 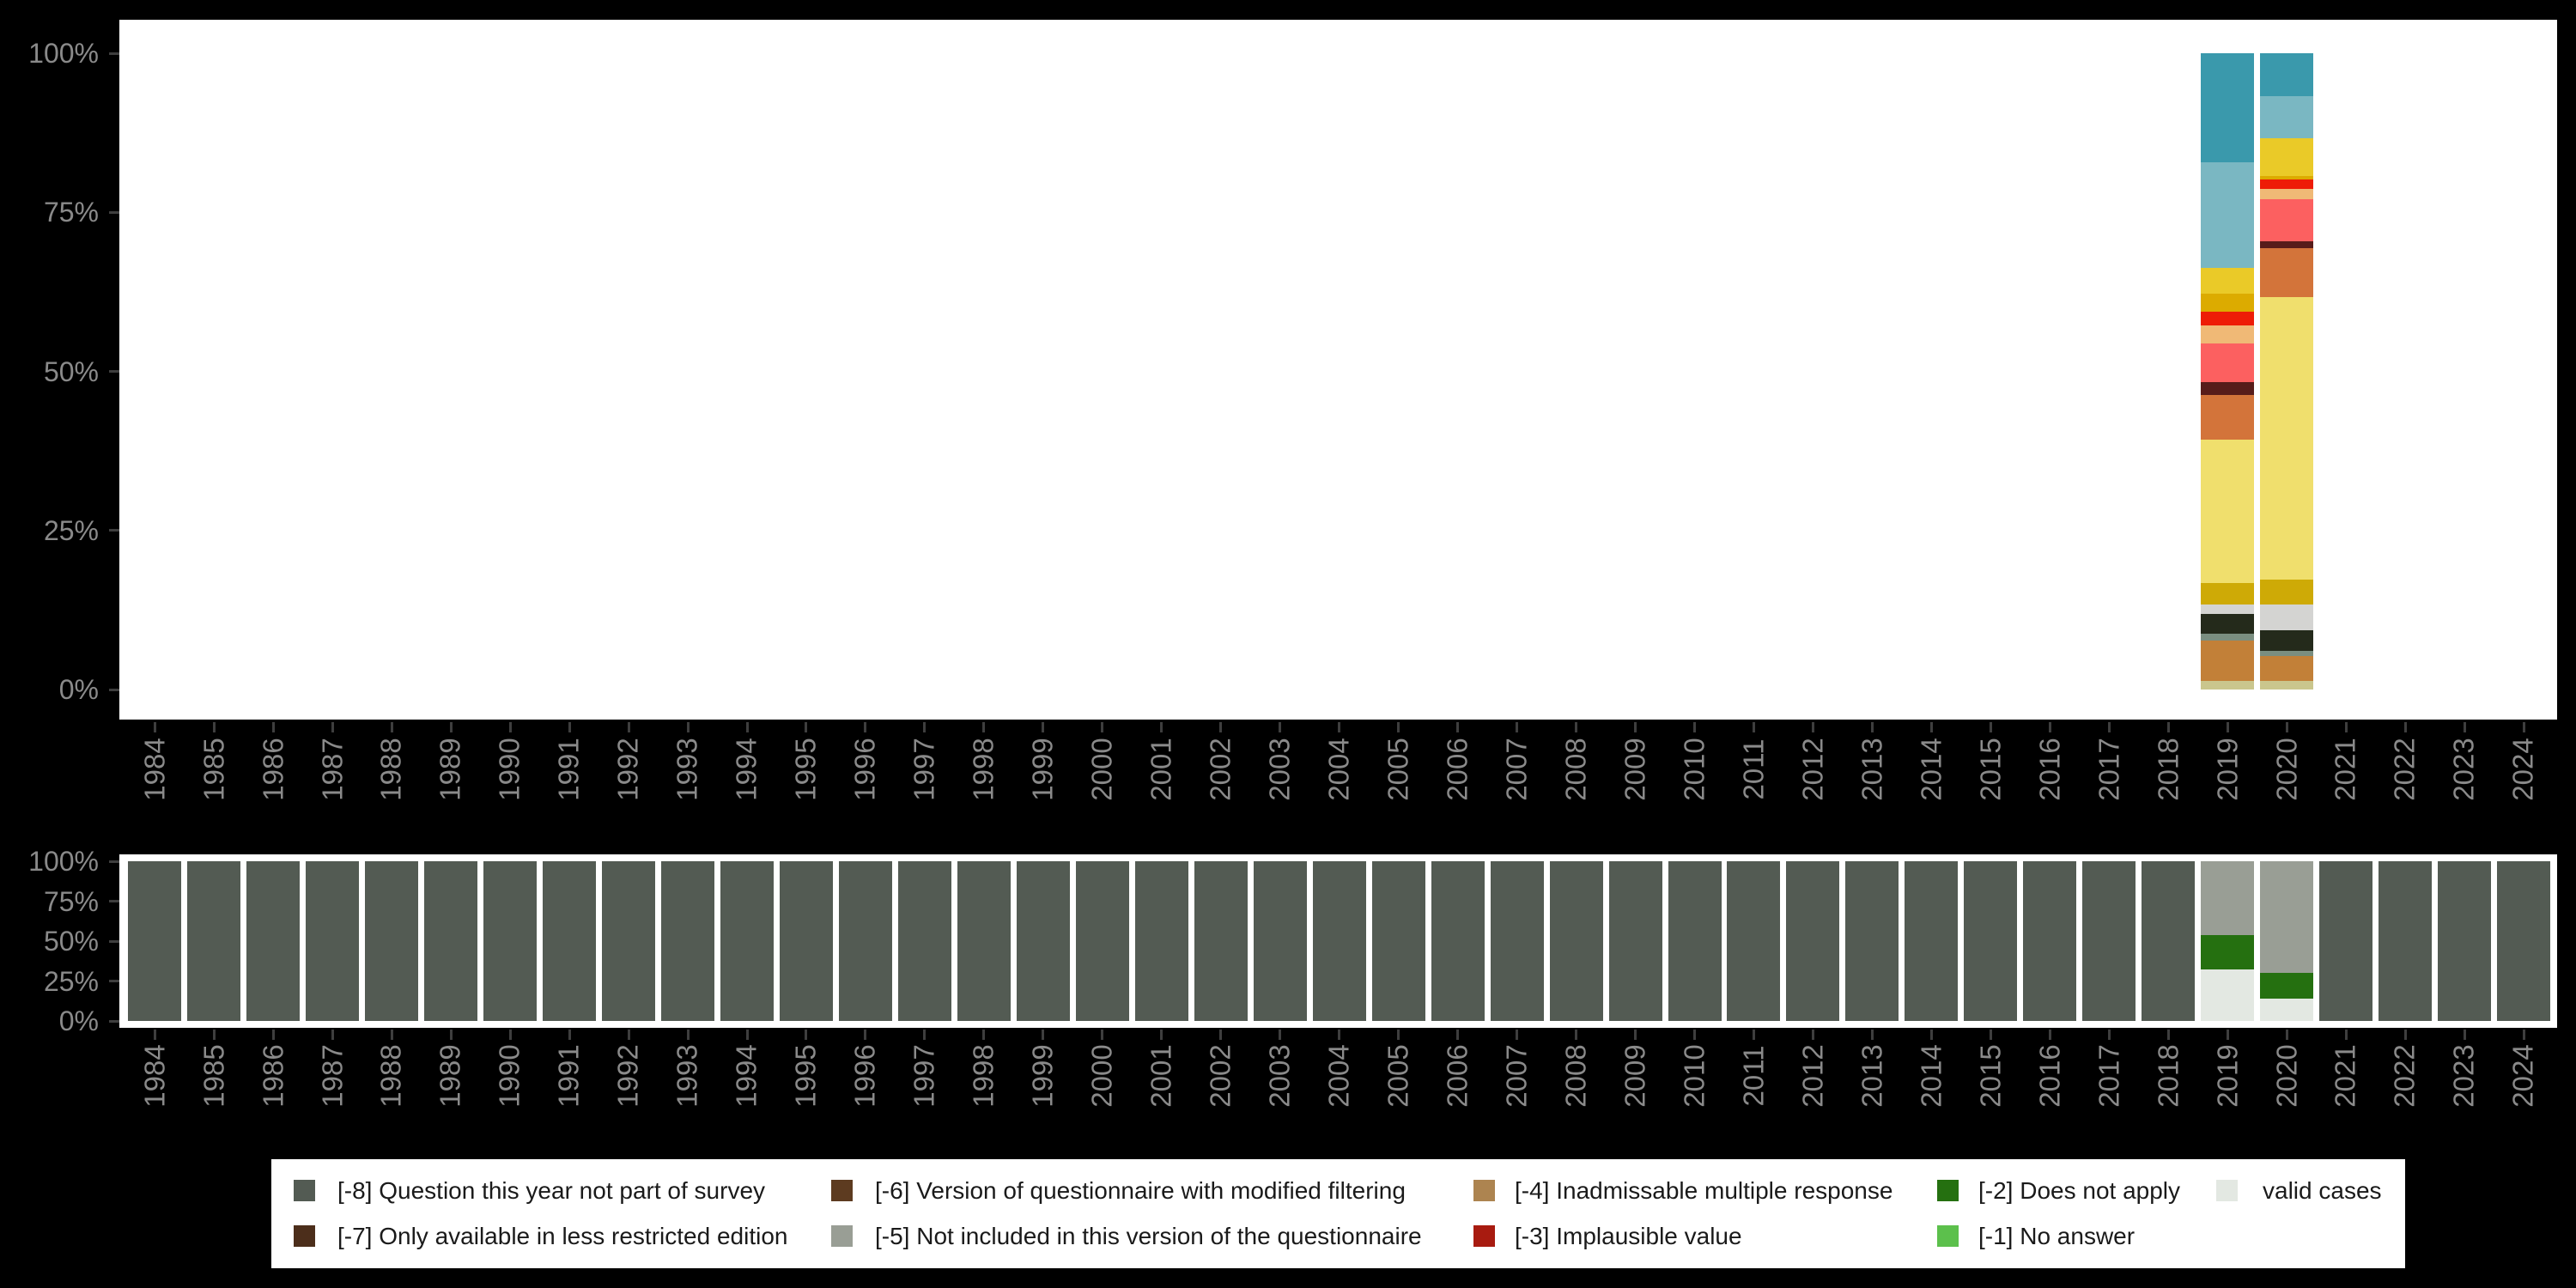 I want to click on x-axis-year-label: 1993, so click(x=688, y=770).